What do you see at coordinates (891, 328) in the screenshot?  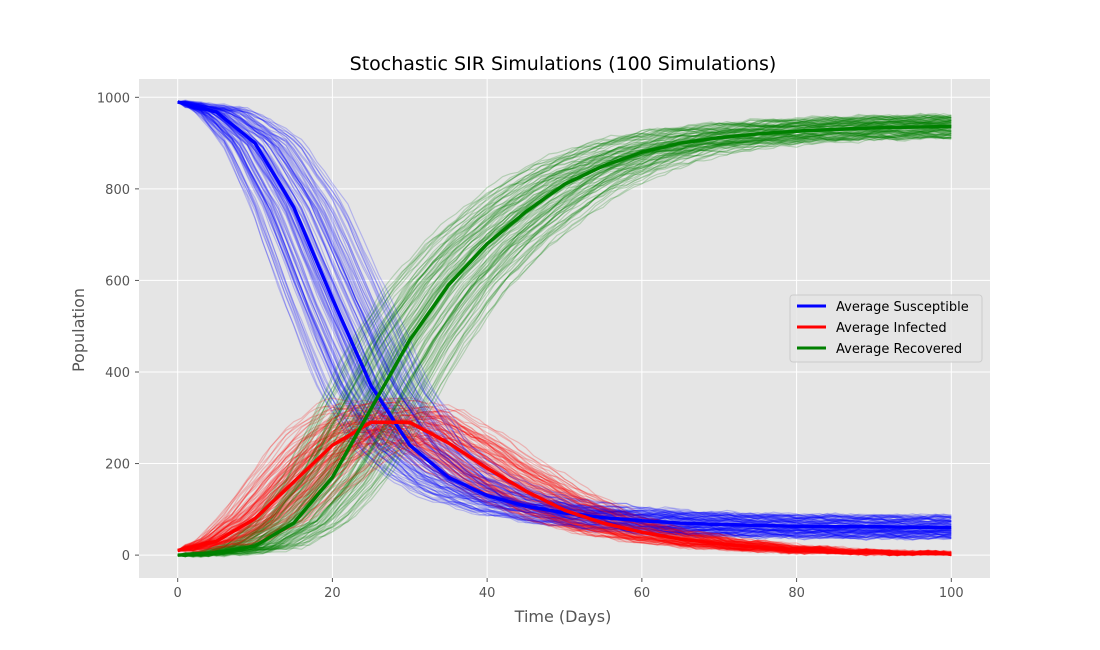 I see `legend-entry-infected: Average Infected` at bounding box center [891, 328].